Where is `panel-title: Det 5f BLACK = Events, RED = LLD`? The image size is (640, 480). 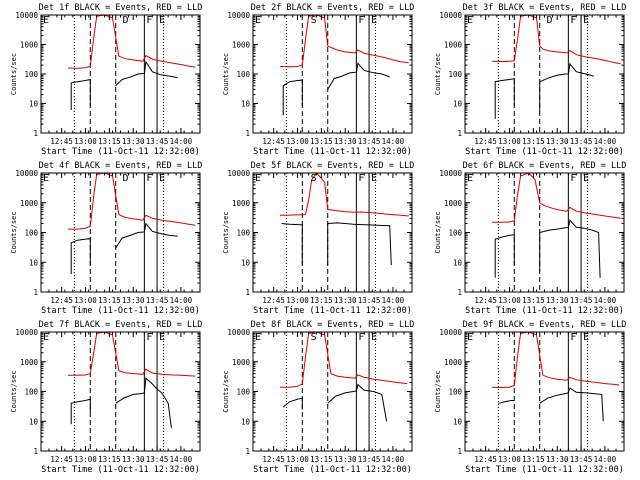
panel-title: Det 5f BLACK = Events, RED = LLD is located at coordinates (333, 166).